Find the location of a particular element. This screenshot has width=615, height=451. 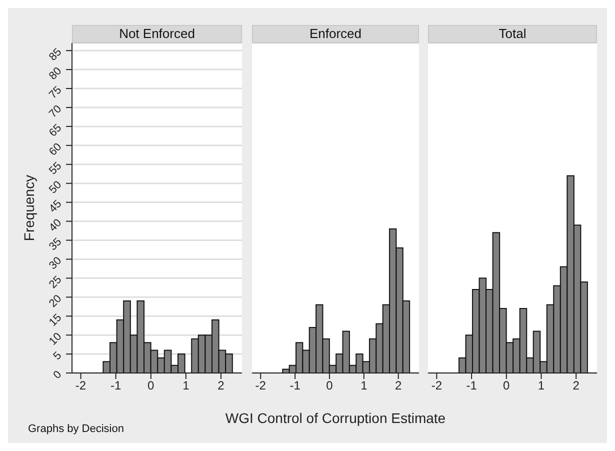

y-tick-label: 65 is located at coordinates (55, 131).